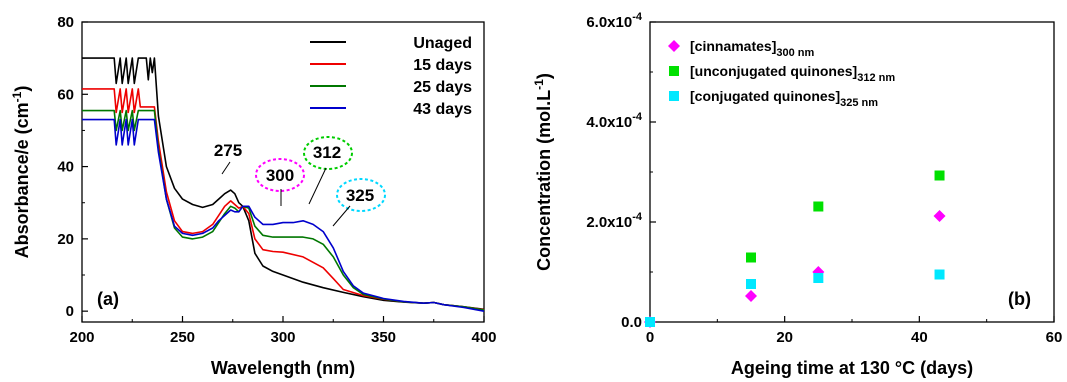 This screenshot has height=382, width=1067. What do you see at coordinates (22, 89) in the screenshot?
I see `chart-a-y-label-end: )` at bounding box center [22, 89].